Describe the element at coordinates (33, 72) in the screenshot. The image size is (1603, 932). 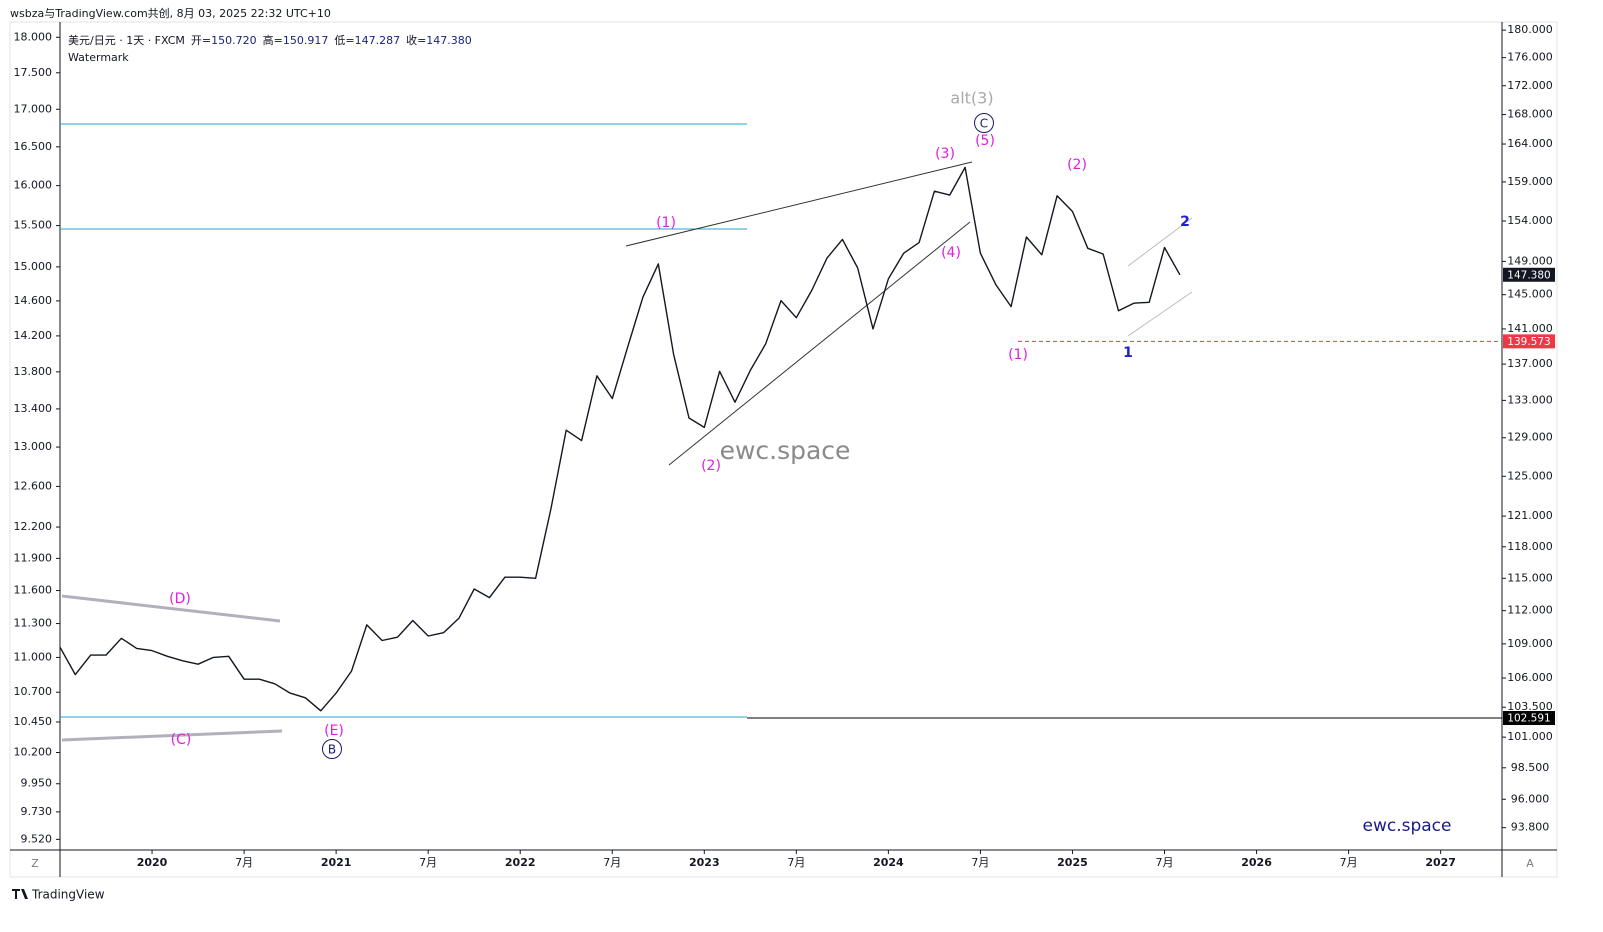
I see `y2-tick-label: 17.500` at that location.